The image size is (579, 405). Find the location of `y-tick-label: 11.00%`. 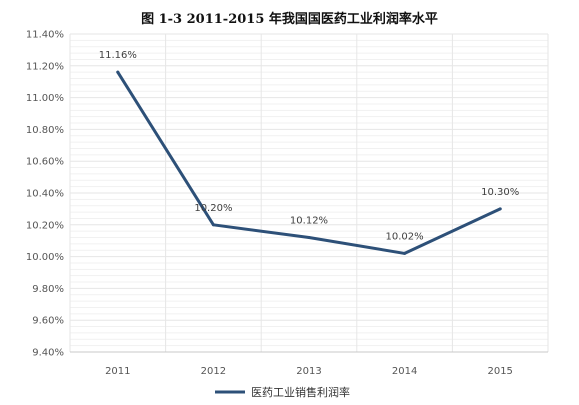

y-tick-label: 11.00% is located at coordinates (45, 98).